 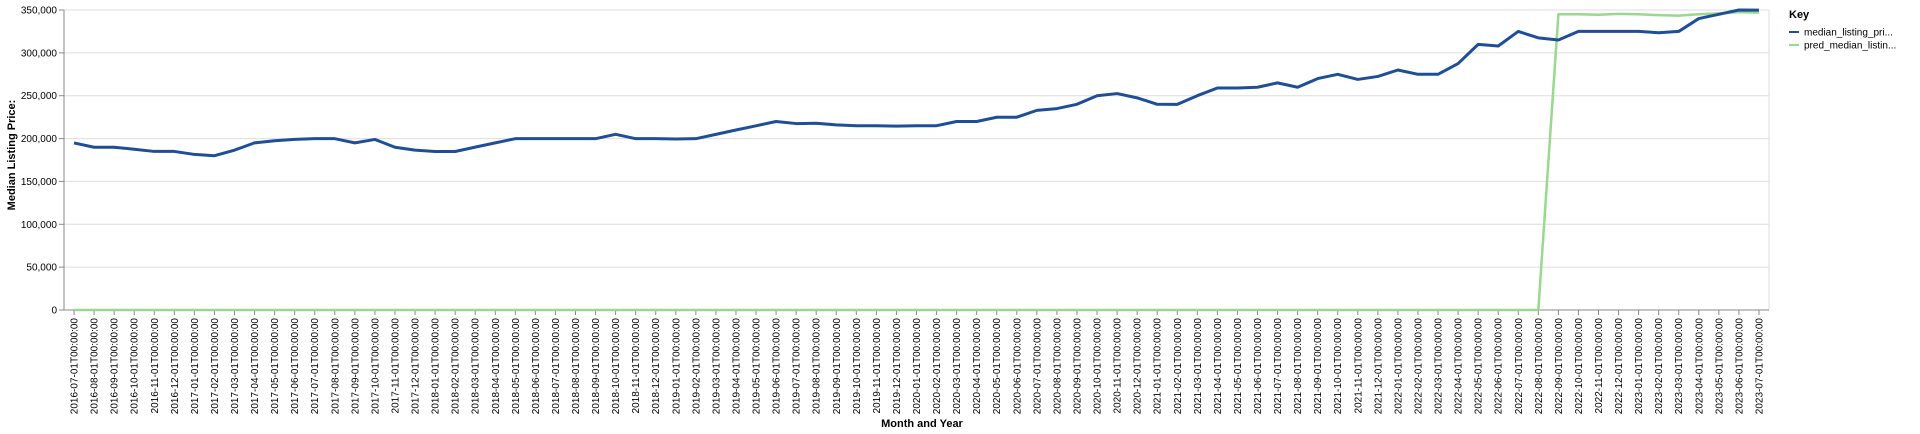 What do you see at coordinates (897, 366) in the screenshot?
I see `x-tick-label: 2019-12-01T00:00:00` at bounding box center [897, 366].